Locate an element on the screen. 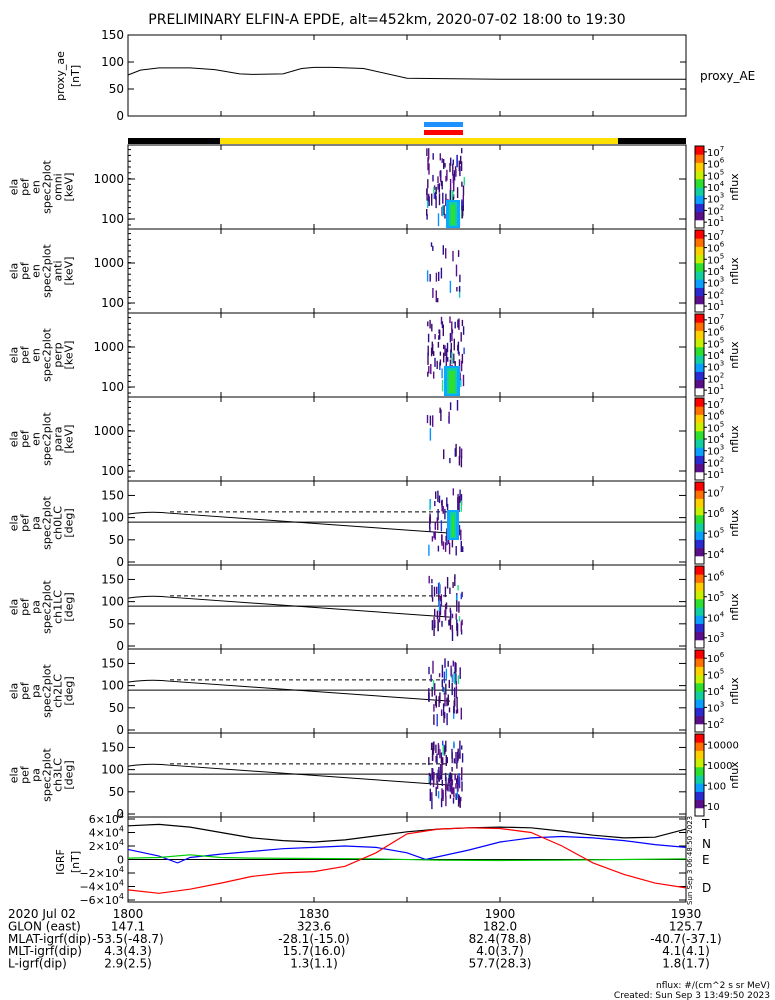 This screenshot has height=1000, width=775. energy-panel-3-frame is located at coordinates (407, 355).